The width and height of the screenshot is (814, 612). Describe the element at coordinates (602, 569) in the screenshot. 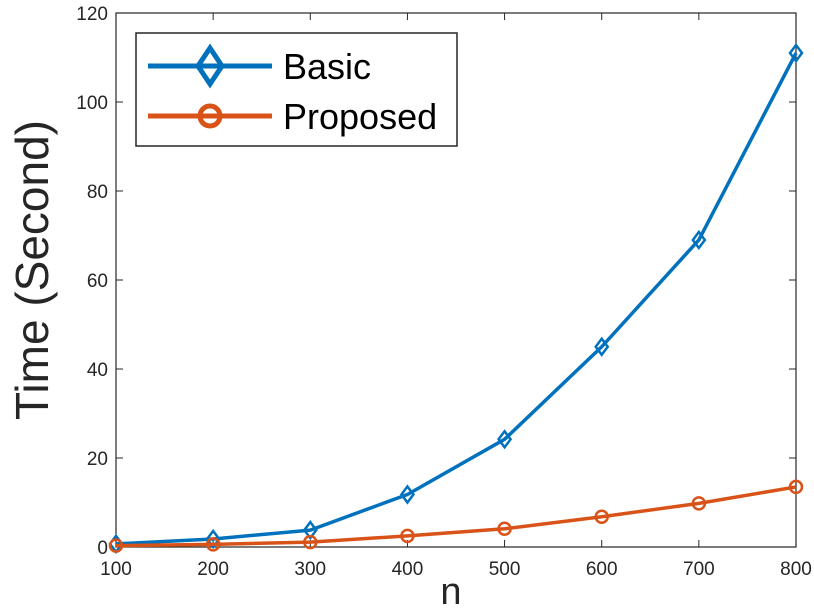

I see `x-tick-label: 600` at that location.